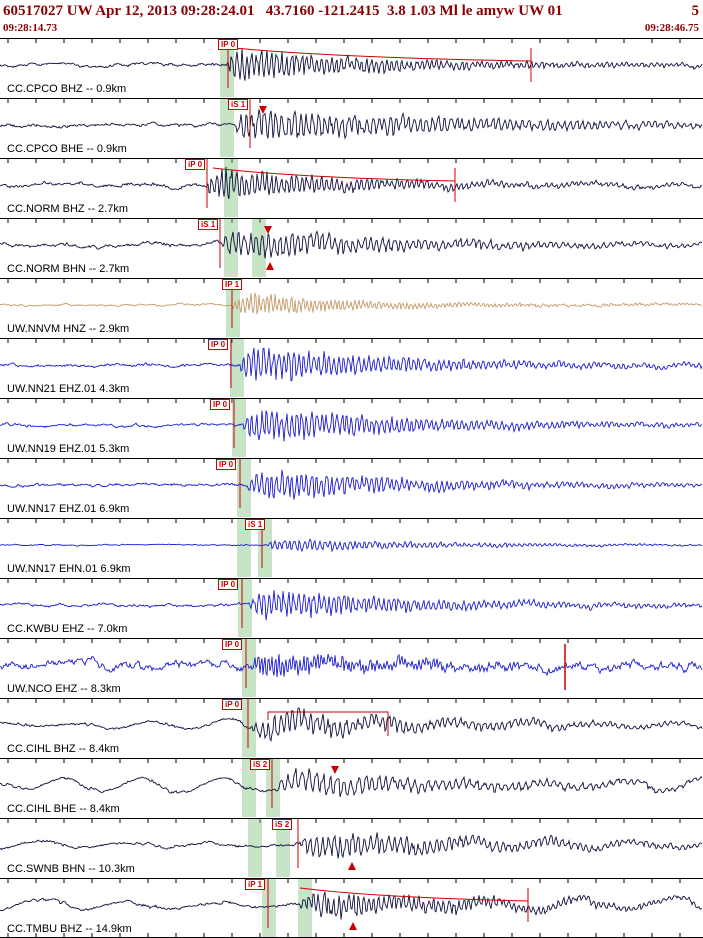 The image size is (703, 938). Describe the element at coordinates (67, 149) in the screenshot. I see `trace-label: CC.CPCO BHE -- 0.9km` at that location.